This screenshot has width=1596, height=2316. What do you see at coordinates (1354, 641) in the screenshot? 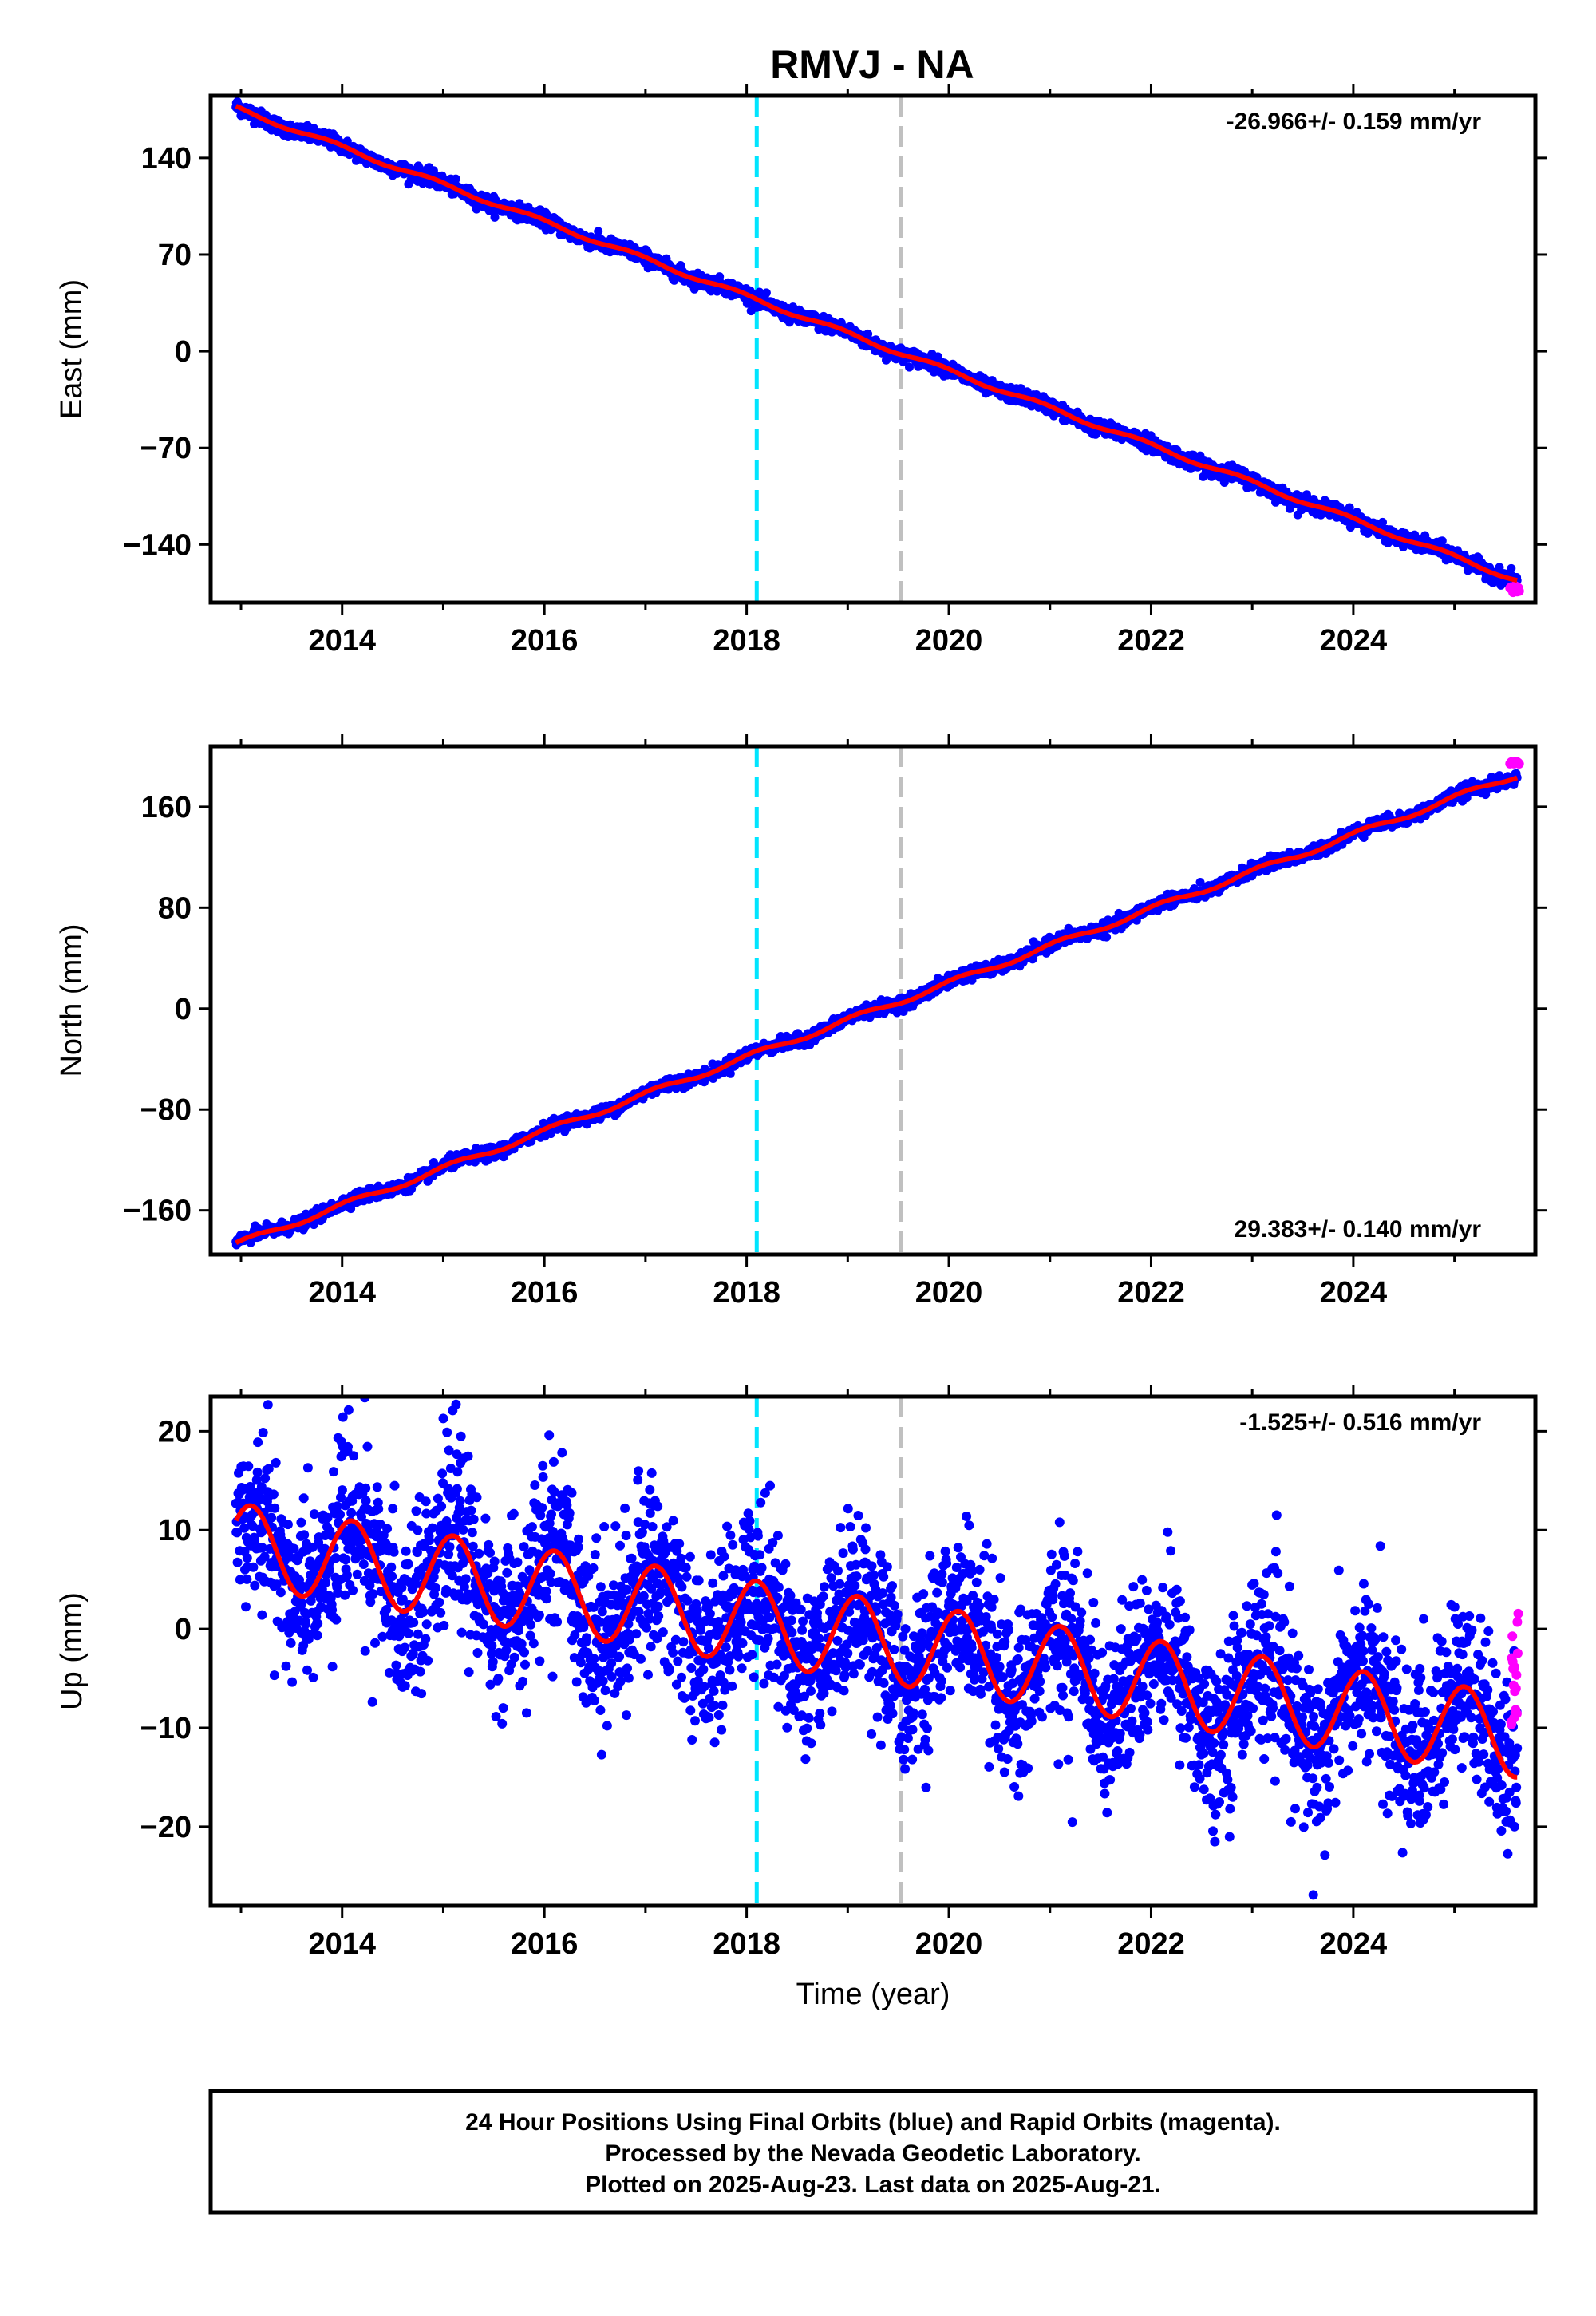
I see `x-tick-label: 2024` at bounding box center [1354, 641].